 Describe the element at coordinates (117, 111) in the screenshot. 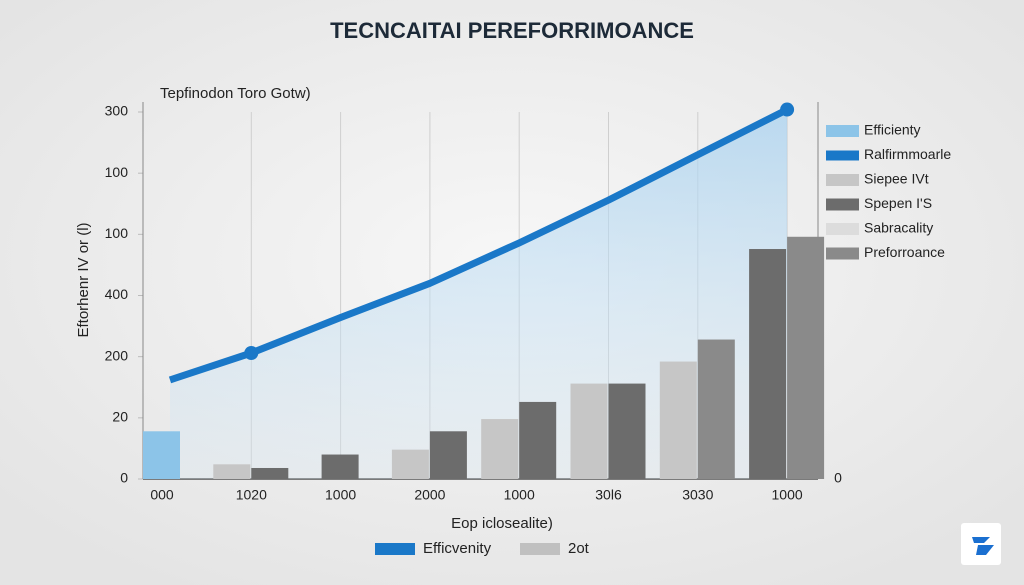

I see `y-tick-label: 300` at that location.